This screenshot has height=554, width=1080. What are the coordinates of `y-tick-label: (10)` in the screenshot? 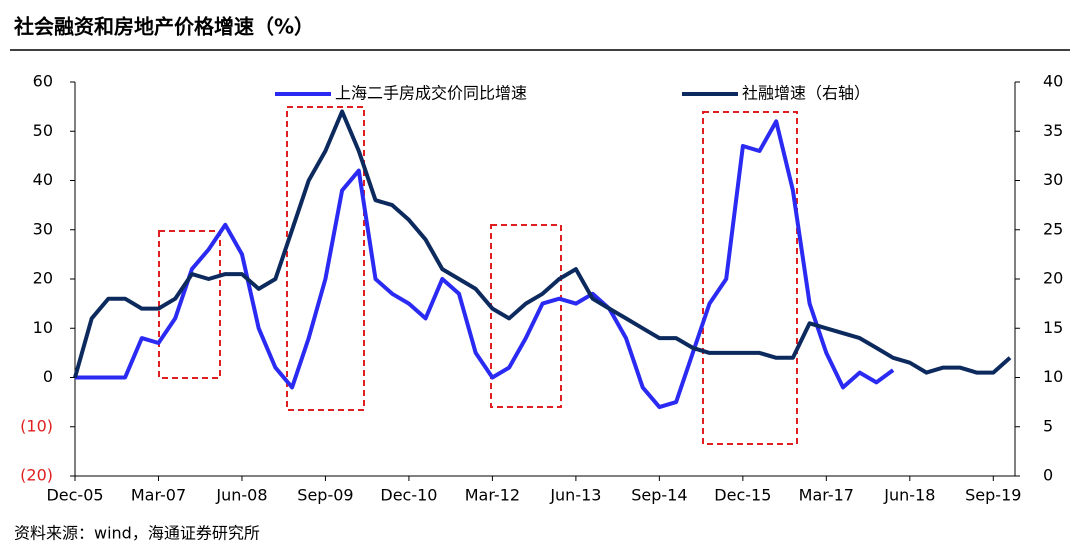 It's located at (36, 425).